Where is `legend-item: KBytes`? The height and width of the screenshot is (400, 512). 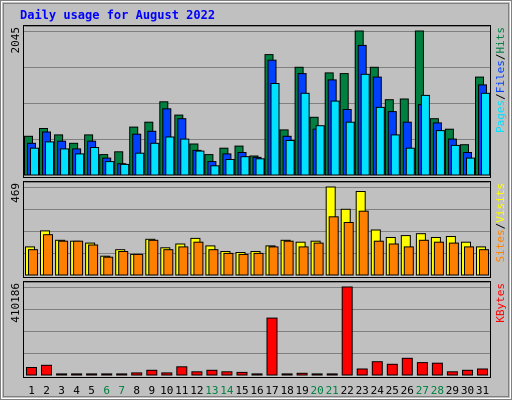 legend-item: KBytes is located at coordinates (500, 303).